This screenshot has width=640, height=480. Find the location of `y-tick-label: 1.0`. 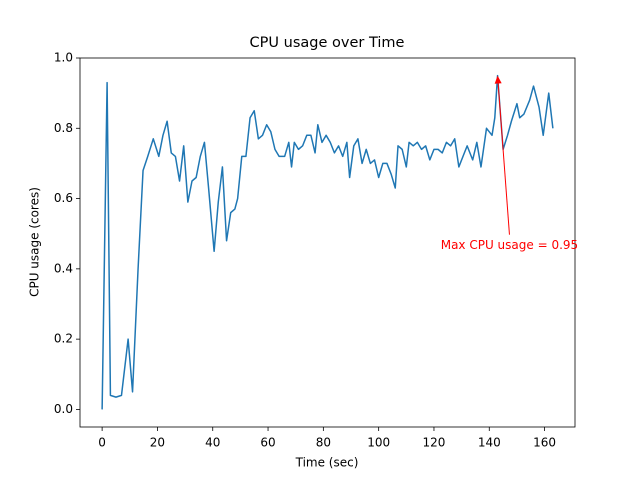

y-tick-label: 1.0 is located at coordinates (63, 58).